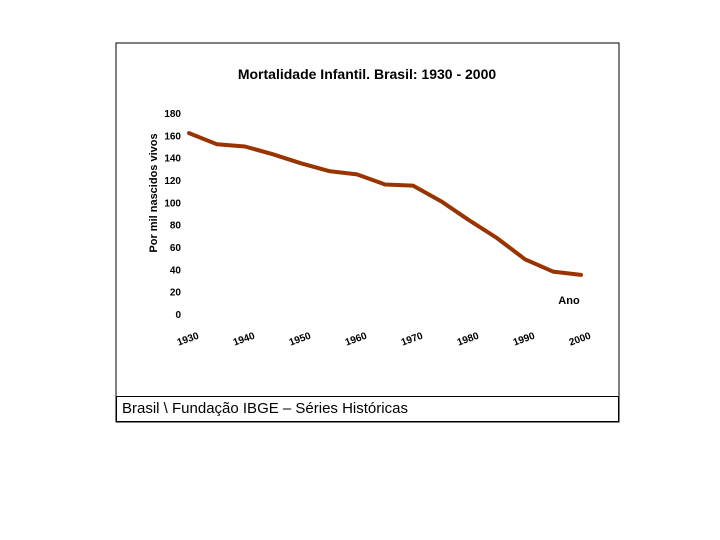 Image resolution: width=720 pixels, height=540 pixels. I want to click on y-tick-label: 160, so click(172, 136).